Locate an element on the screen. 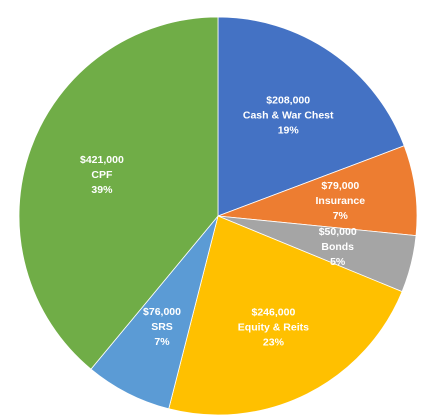 Image resolution: width=422 pixels, height=419 pixels. slice-value-label: $421,000 is located at coordinates (102, 160).